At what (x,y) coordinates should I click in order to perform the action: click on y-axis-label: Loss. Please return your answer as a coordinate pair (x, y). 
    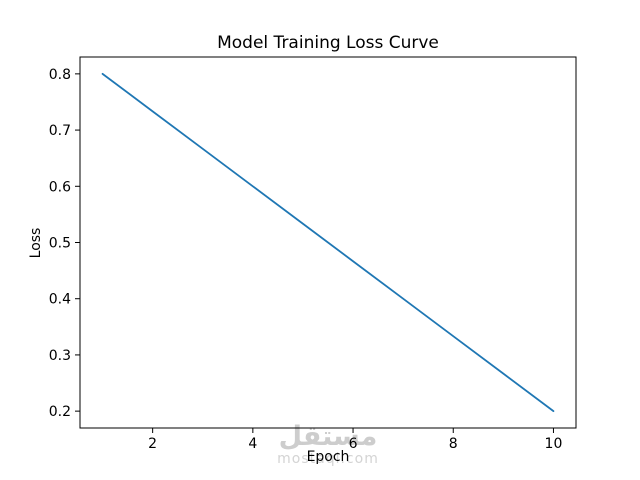
    Looking at the image, I should click on (36, 243).